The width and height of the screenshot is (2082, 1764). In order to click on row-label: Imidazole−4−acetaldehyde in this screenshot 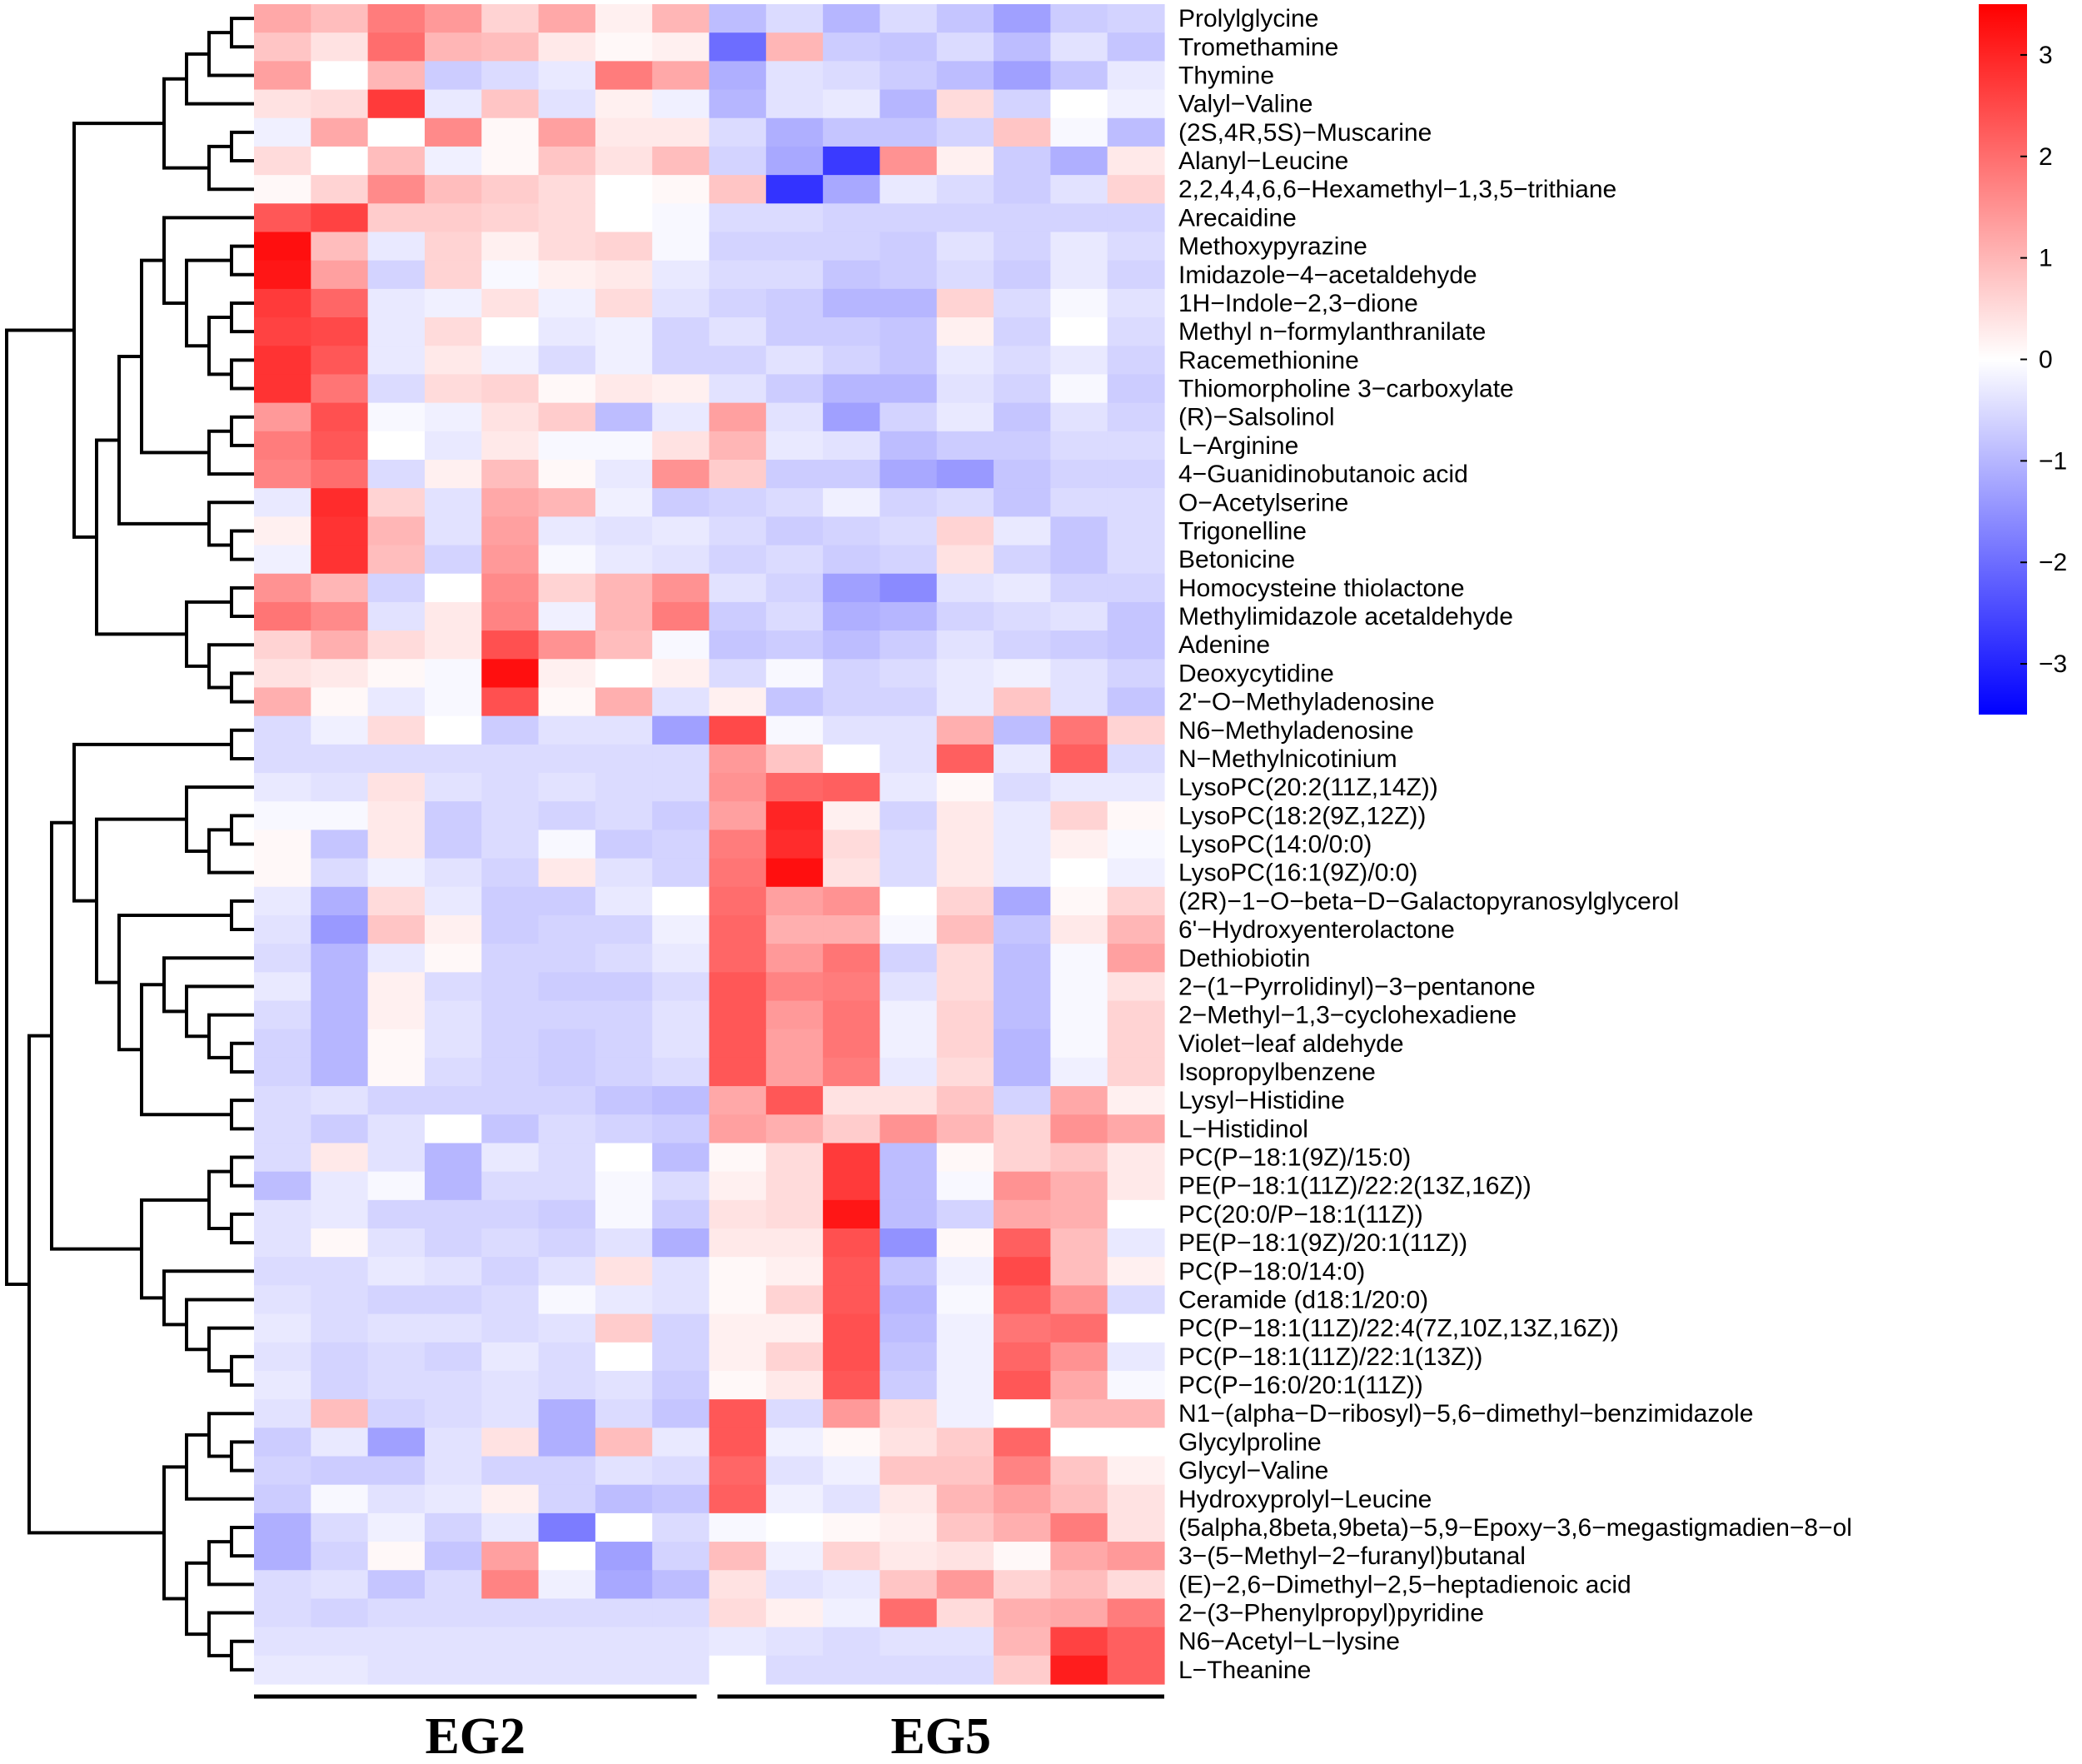, I will do `click(1327, 275)`.